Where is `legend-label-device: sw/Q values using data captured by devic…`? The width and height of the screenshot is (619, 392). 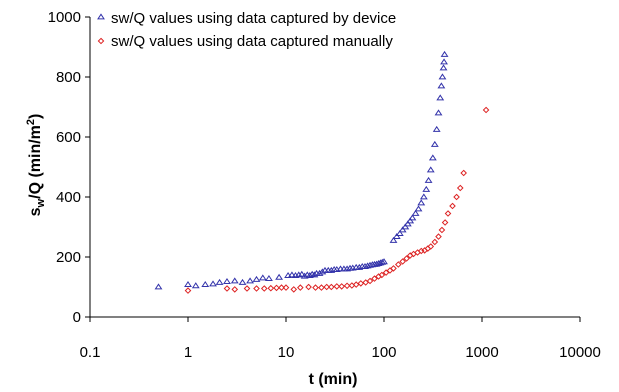
legend-label-device: sw/Q values using data captured by devic… is located at coordinates (253, 18).